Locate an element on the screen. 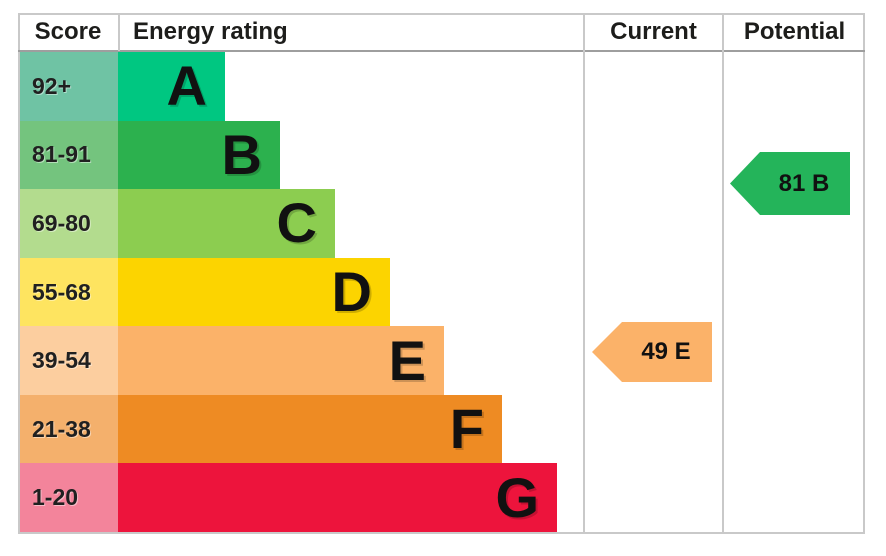 This screenshot has height=556, width=886. table-bottom-border is located at coordinates (441, 533).